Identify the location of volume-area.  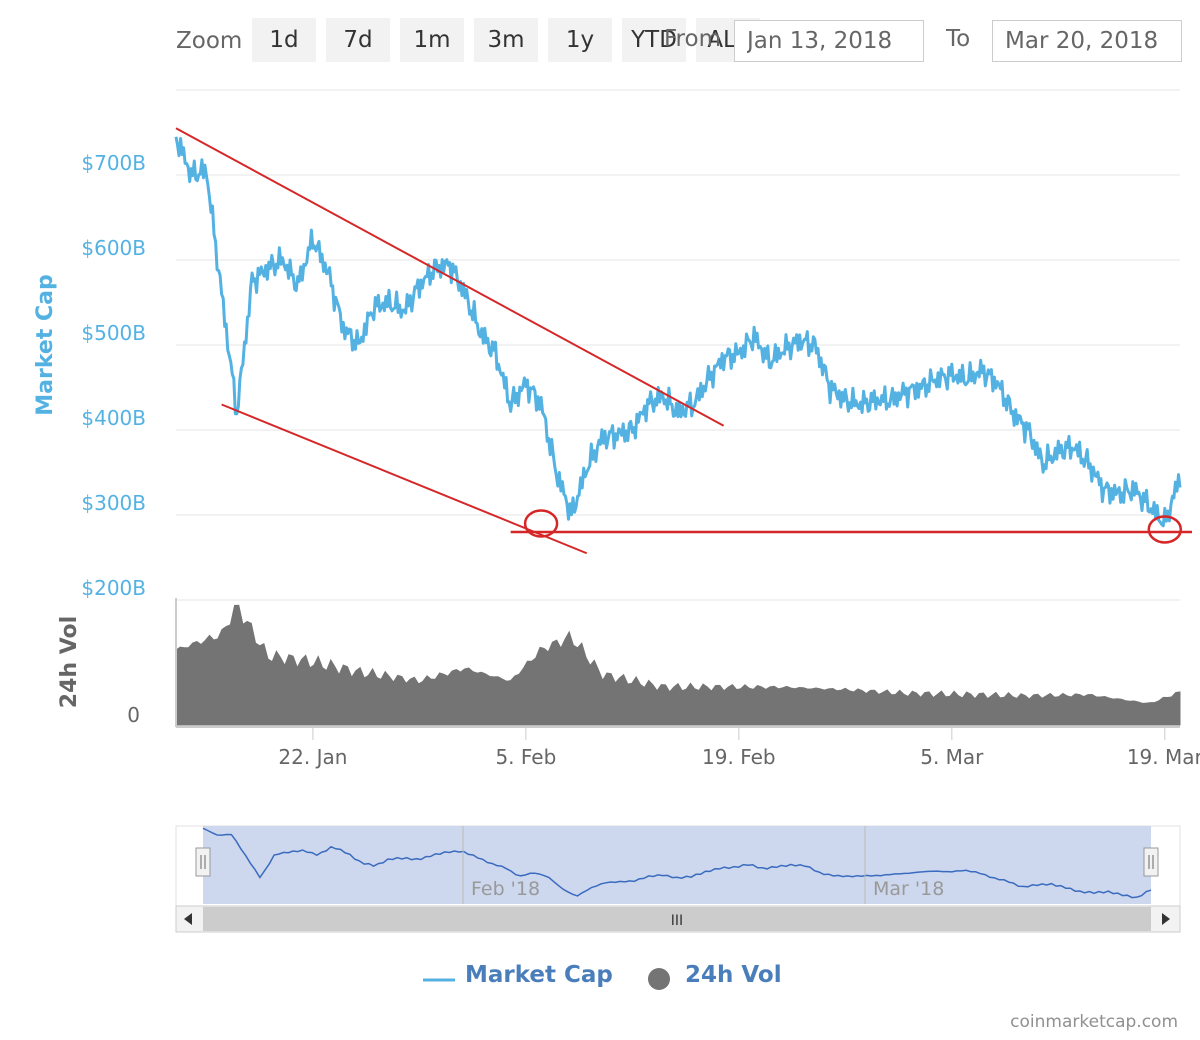
(678, 665).